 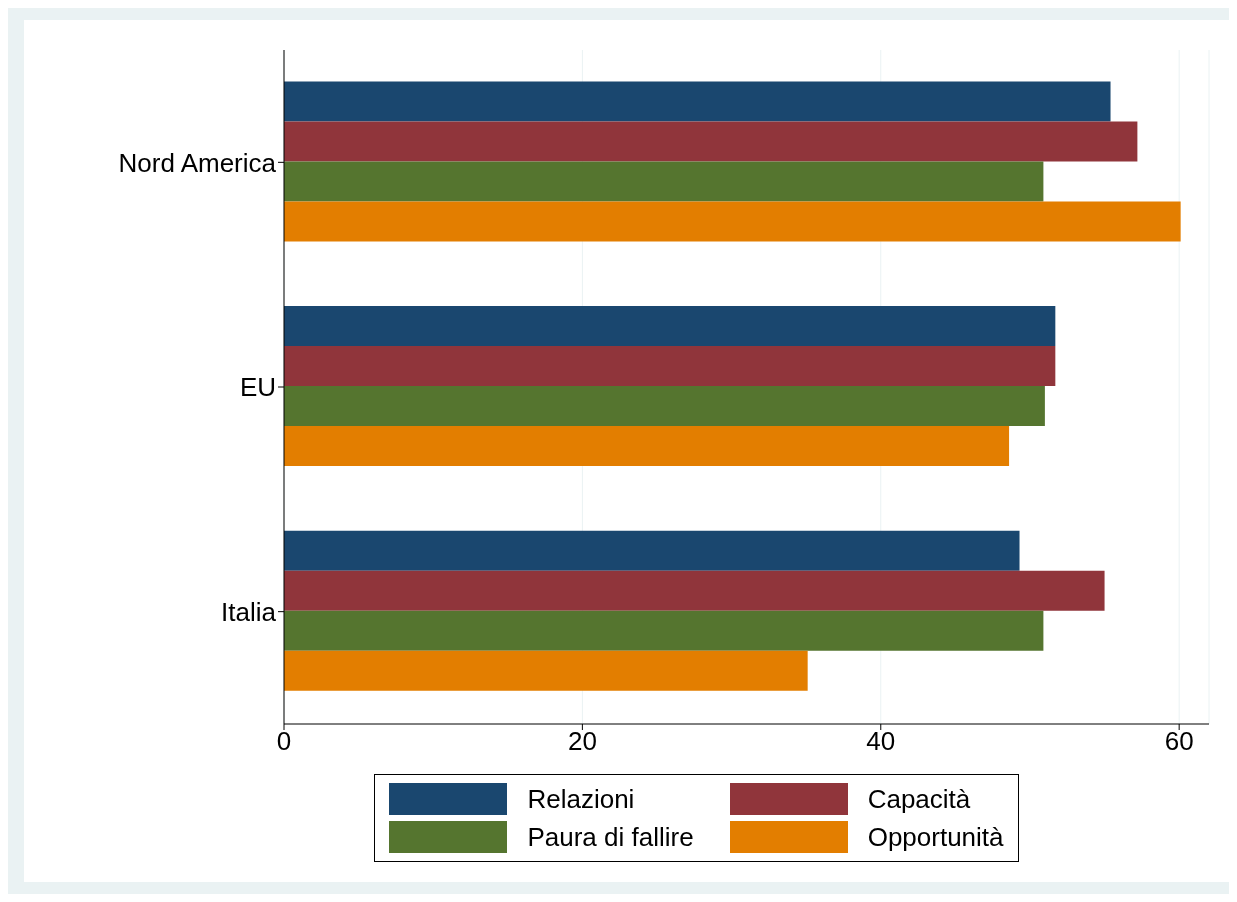 What do you see at coordinates (1179, 741) in the screenshot?
I see `x-tick-label: 60` at bounding box center [1179, 741].